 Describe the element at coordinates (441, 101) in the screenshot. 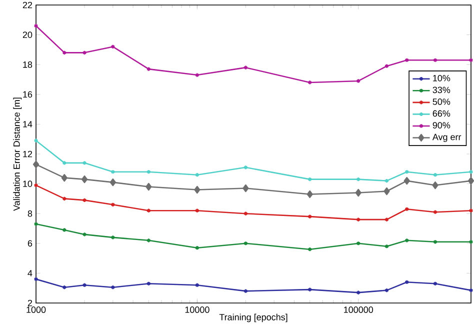

I see `legend-label: 50%` at that location.